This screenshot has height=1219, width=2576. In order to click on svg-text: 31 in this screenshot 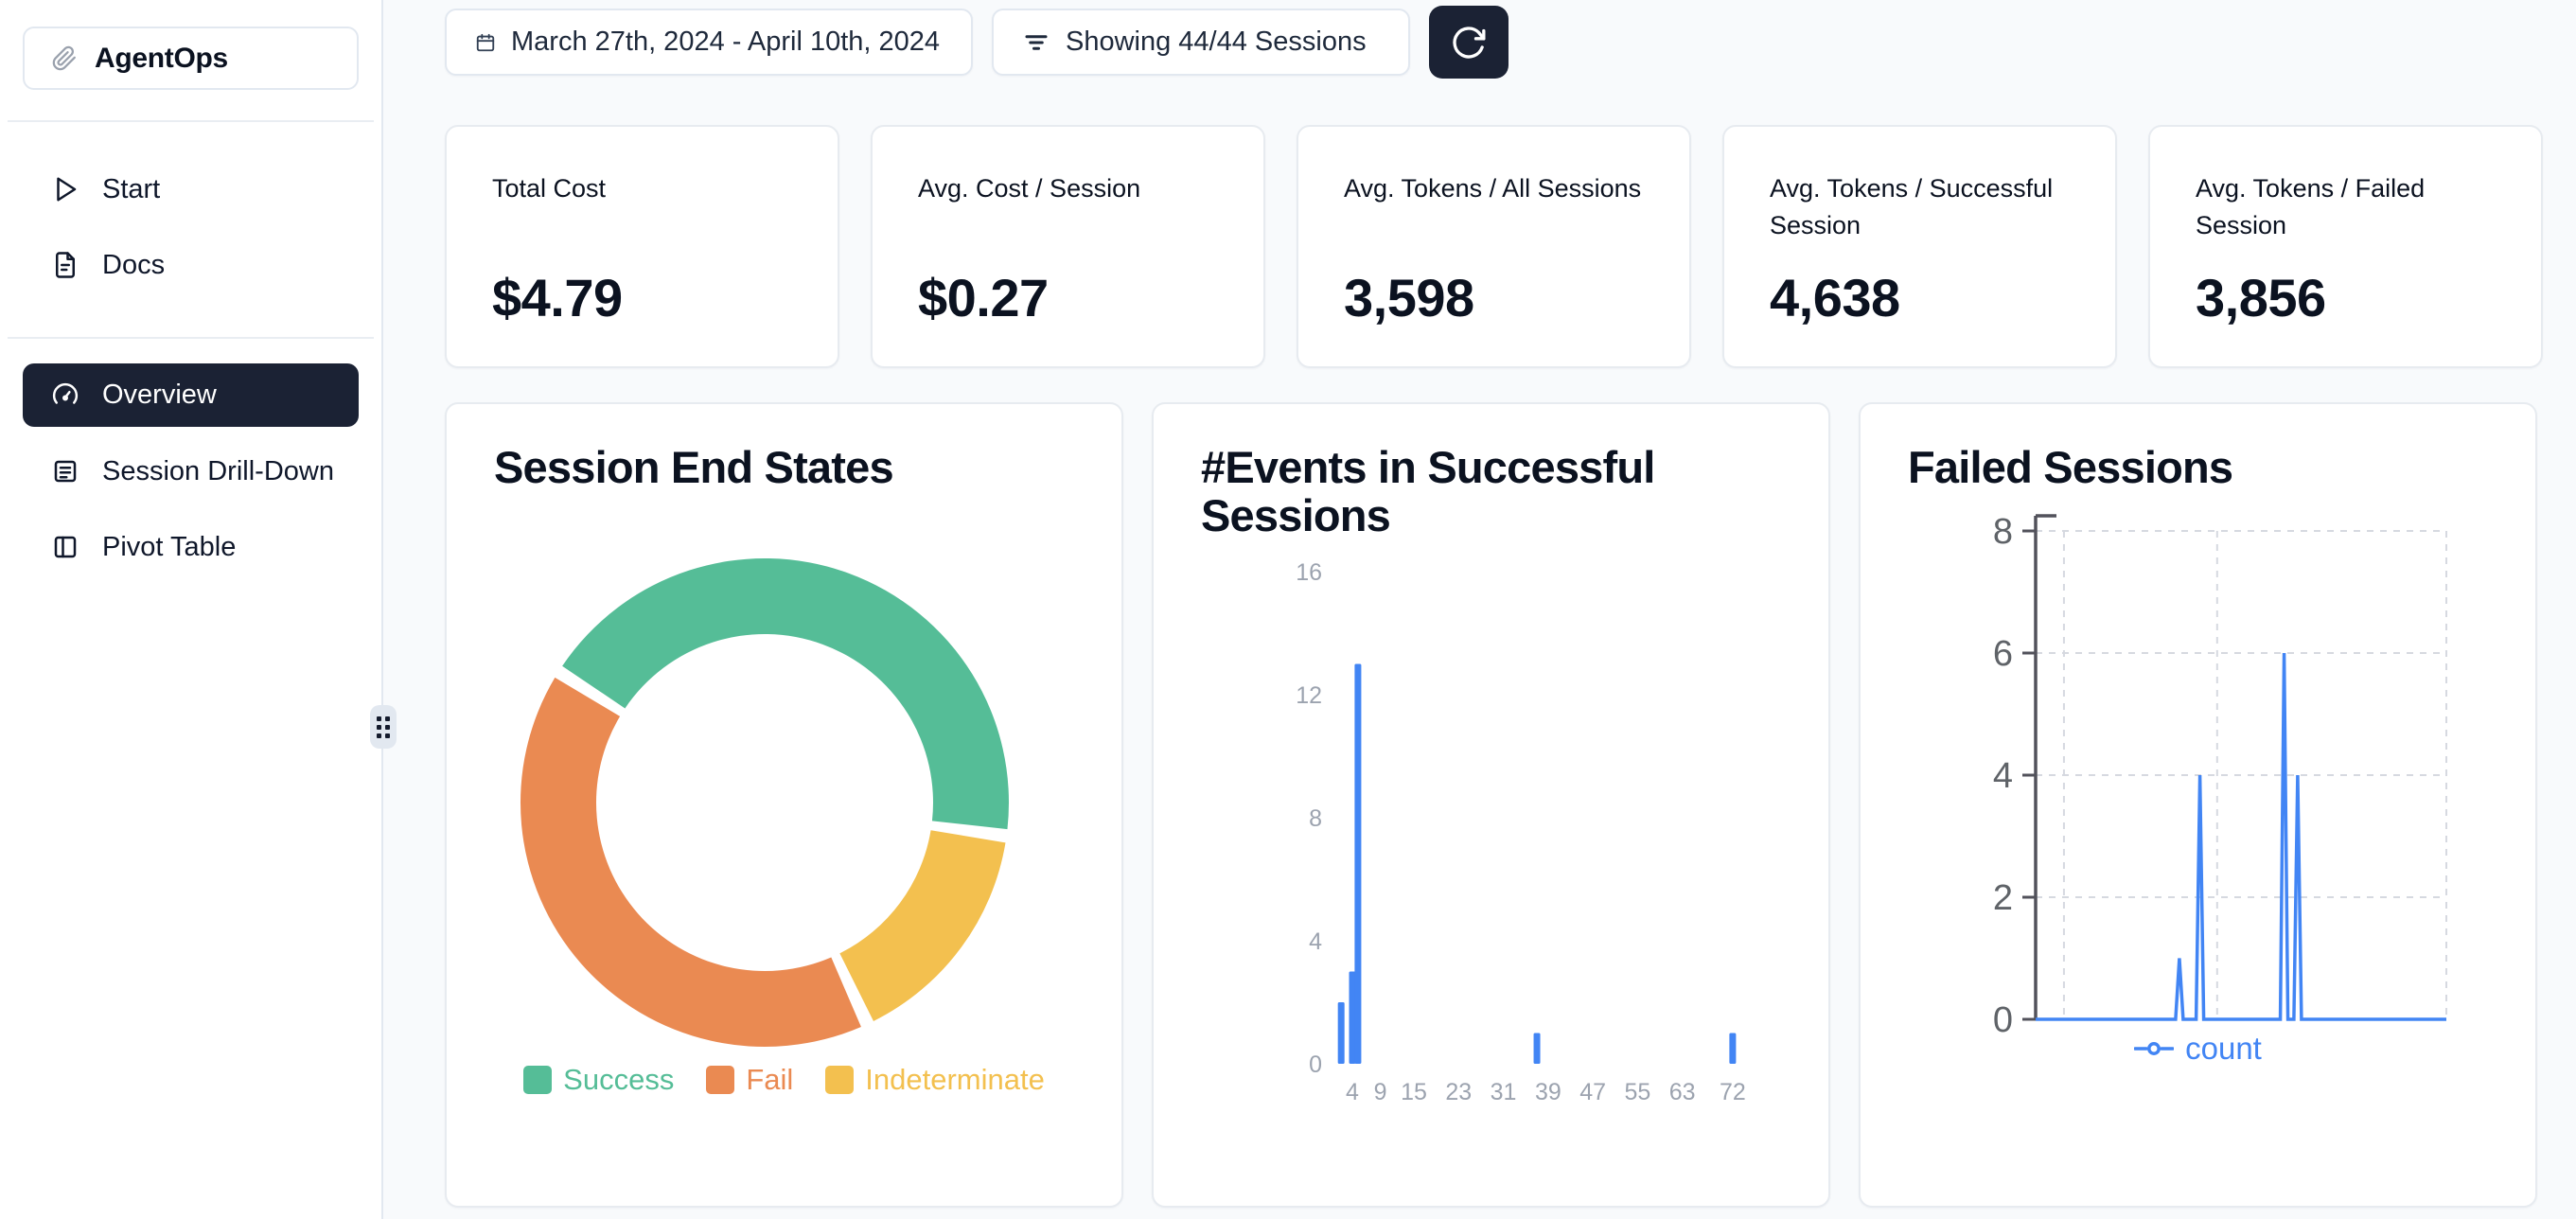, I will do `click(1504, 1092)`.